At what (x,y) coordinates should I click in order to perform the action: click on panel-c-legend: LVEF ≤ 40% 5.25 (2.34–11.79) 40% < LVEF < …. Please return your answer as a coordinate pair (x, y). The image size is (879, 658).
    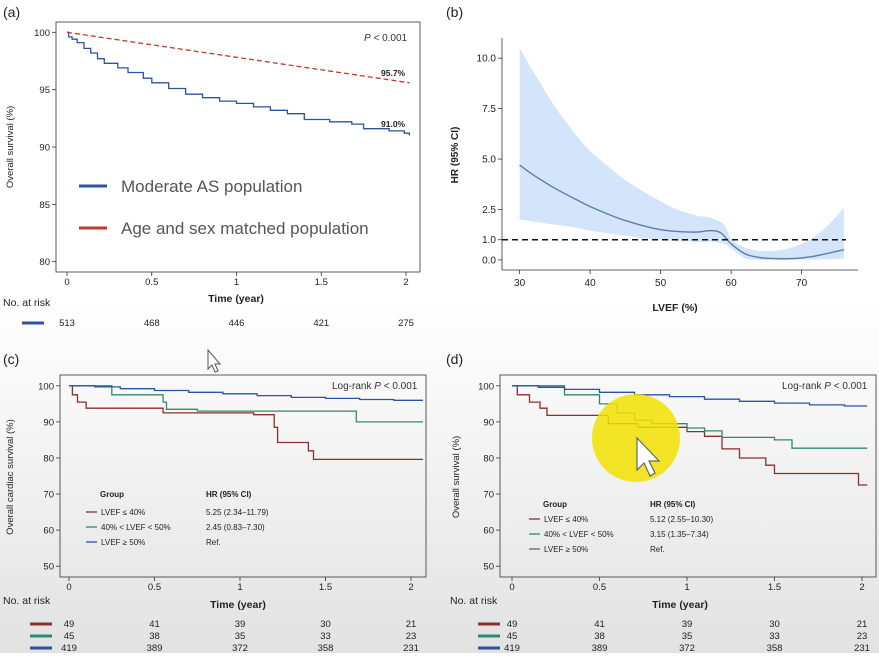
    Looking at the image, I should click on (177, 527).